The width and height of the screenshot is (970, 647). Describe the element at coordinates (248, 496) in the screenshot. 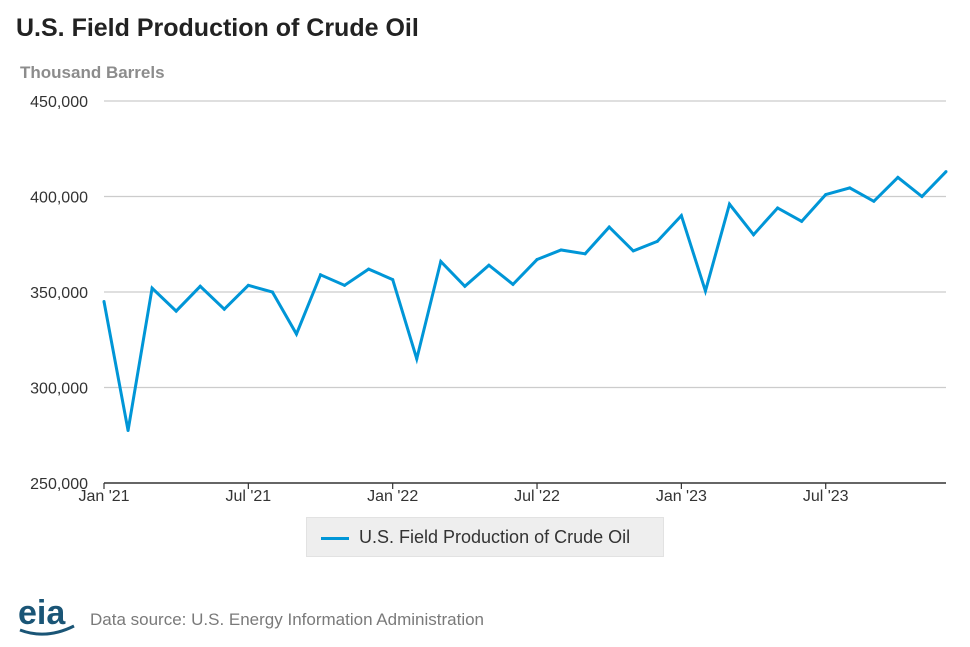

I see `x-tick-label: Jul '21` at that location.